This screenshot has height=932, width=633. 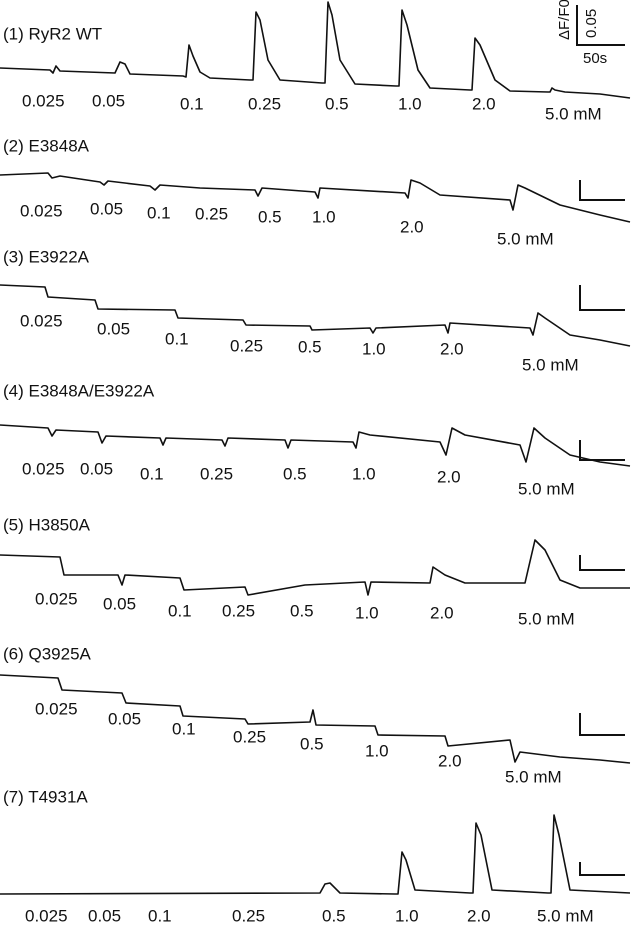 What do you see at coordinates (46, 256) in the screenshot?
I see `panel-title: (3) E3922A` at bounding box center [46, 256].